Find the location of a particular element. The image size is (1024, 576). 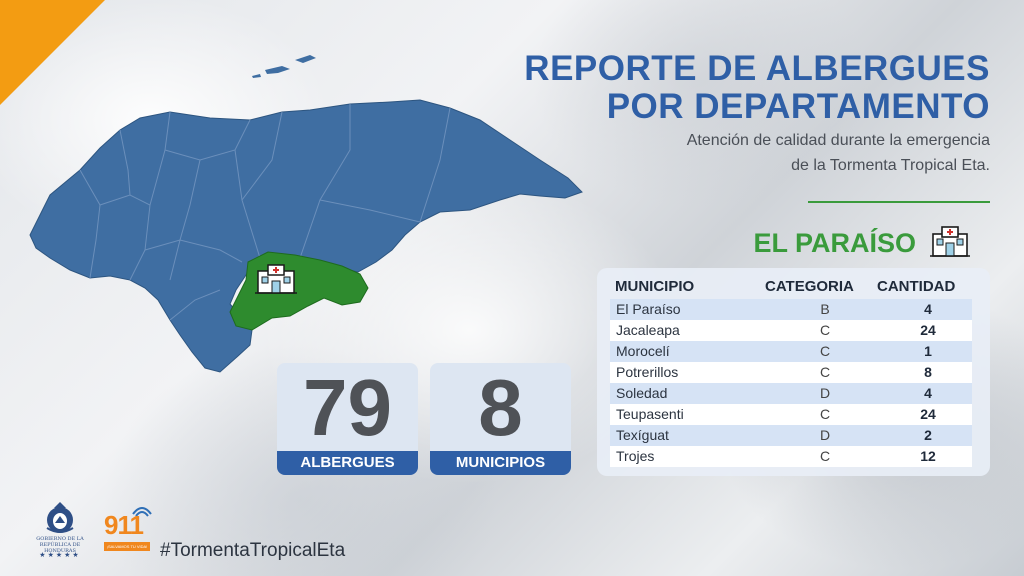

stat-municipios-label: MUNICIPIOS is located at coordinates (500, 463).